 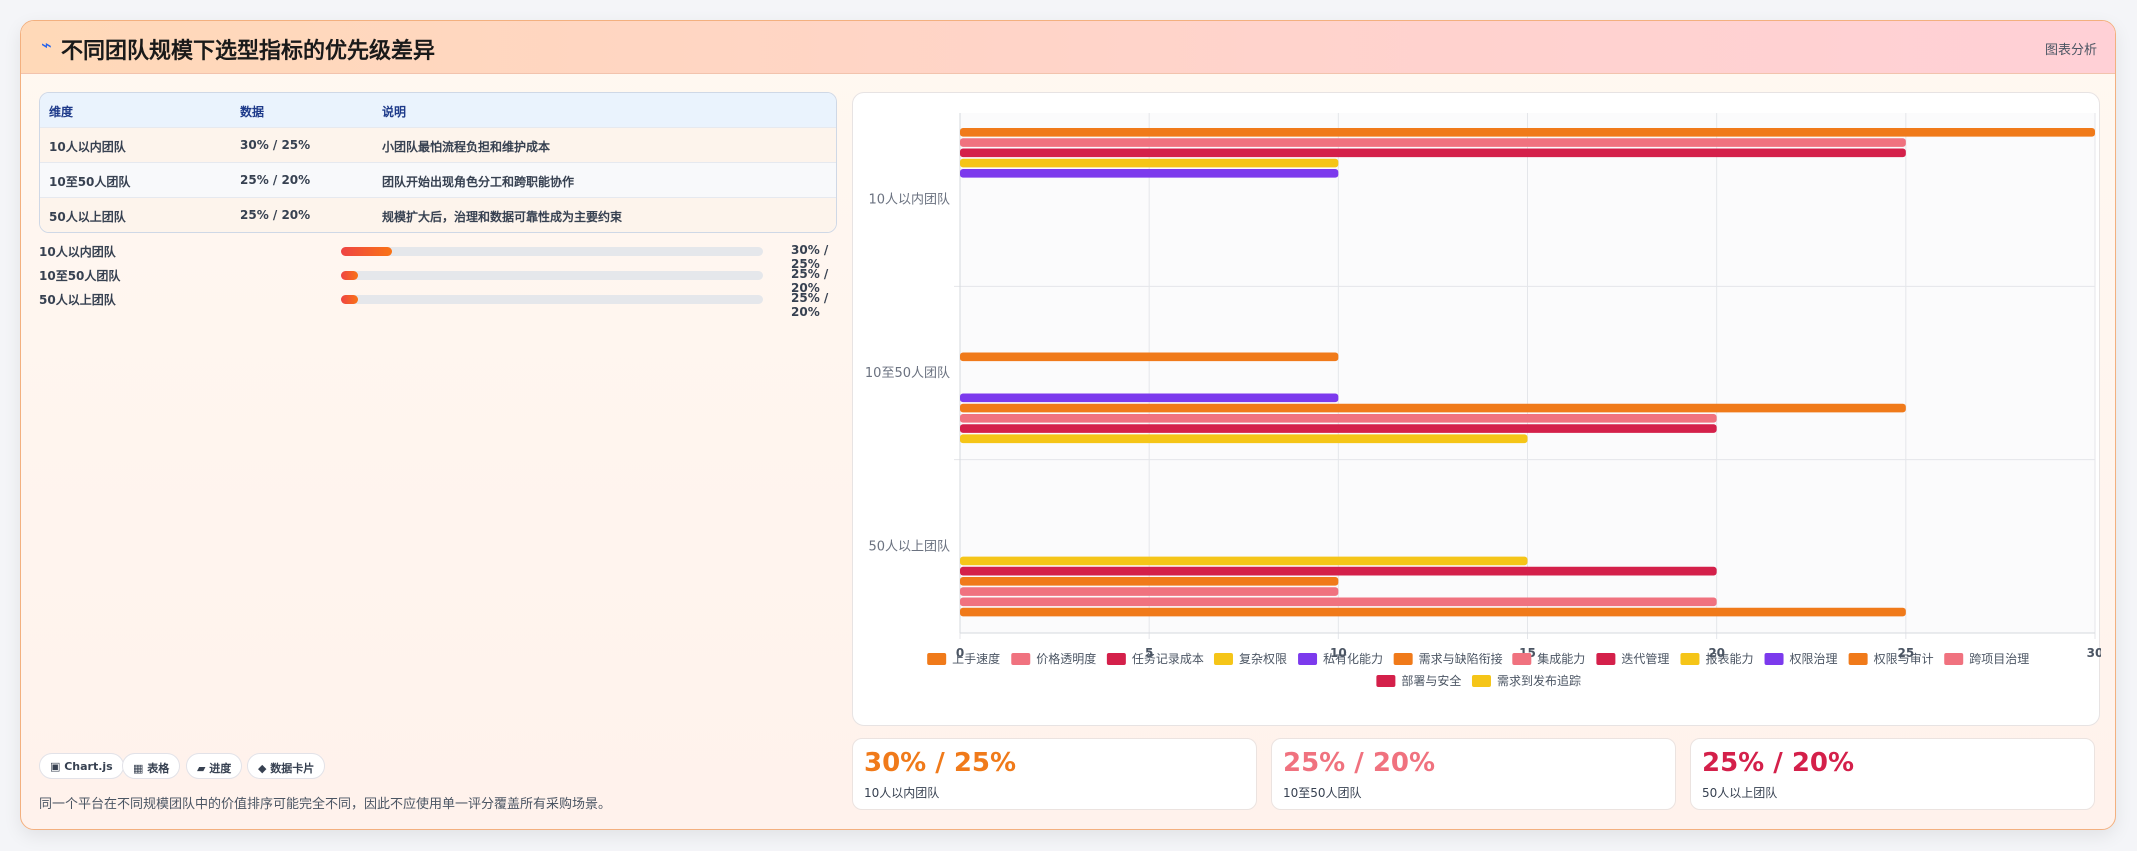 What do you see at coordinates (151, 766) in the screenshot?
I see `chip-table: ▦ 表格` at bounding box center [151, 766].